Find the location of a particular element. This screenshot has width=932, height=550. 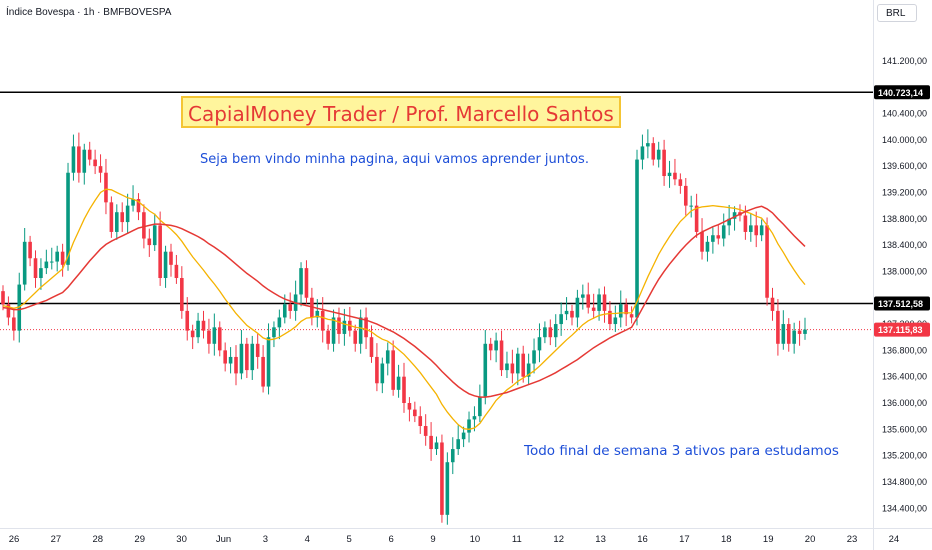

x-tick-label: 4 is located at coordinates (307, 539).